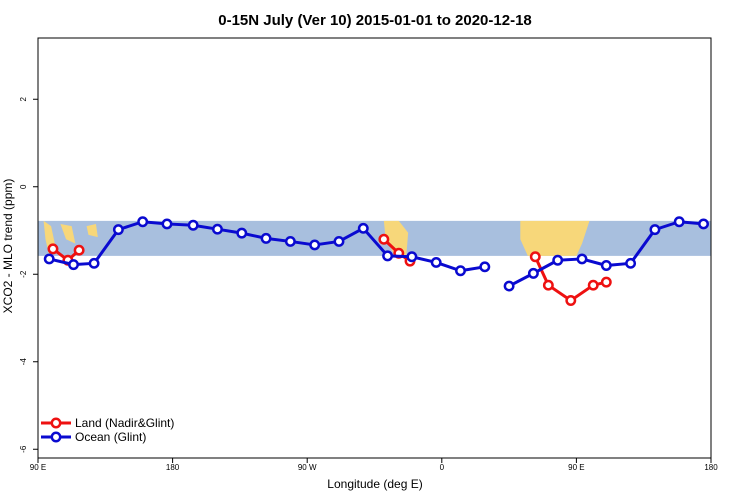 The image size is (750, 500). What do you see at coordinates (56, 437) in the screenshot?
I see `legend-ocean-marker` at bounding box center [56, 437].